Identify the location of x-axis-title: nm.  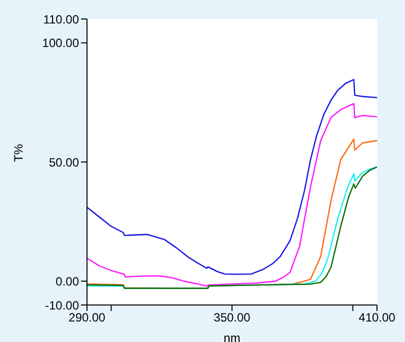
(232, 336).